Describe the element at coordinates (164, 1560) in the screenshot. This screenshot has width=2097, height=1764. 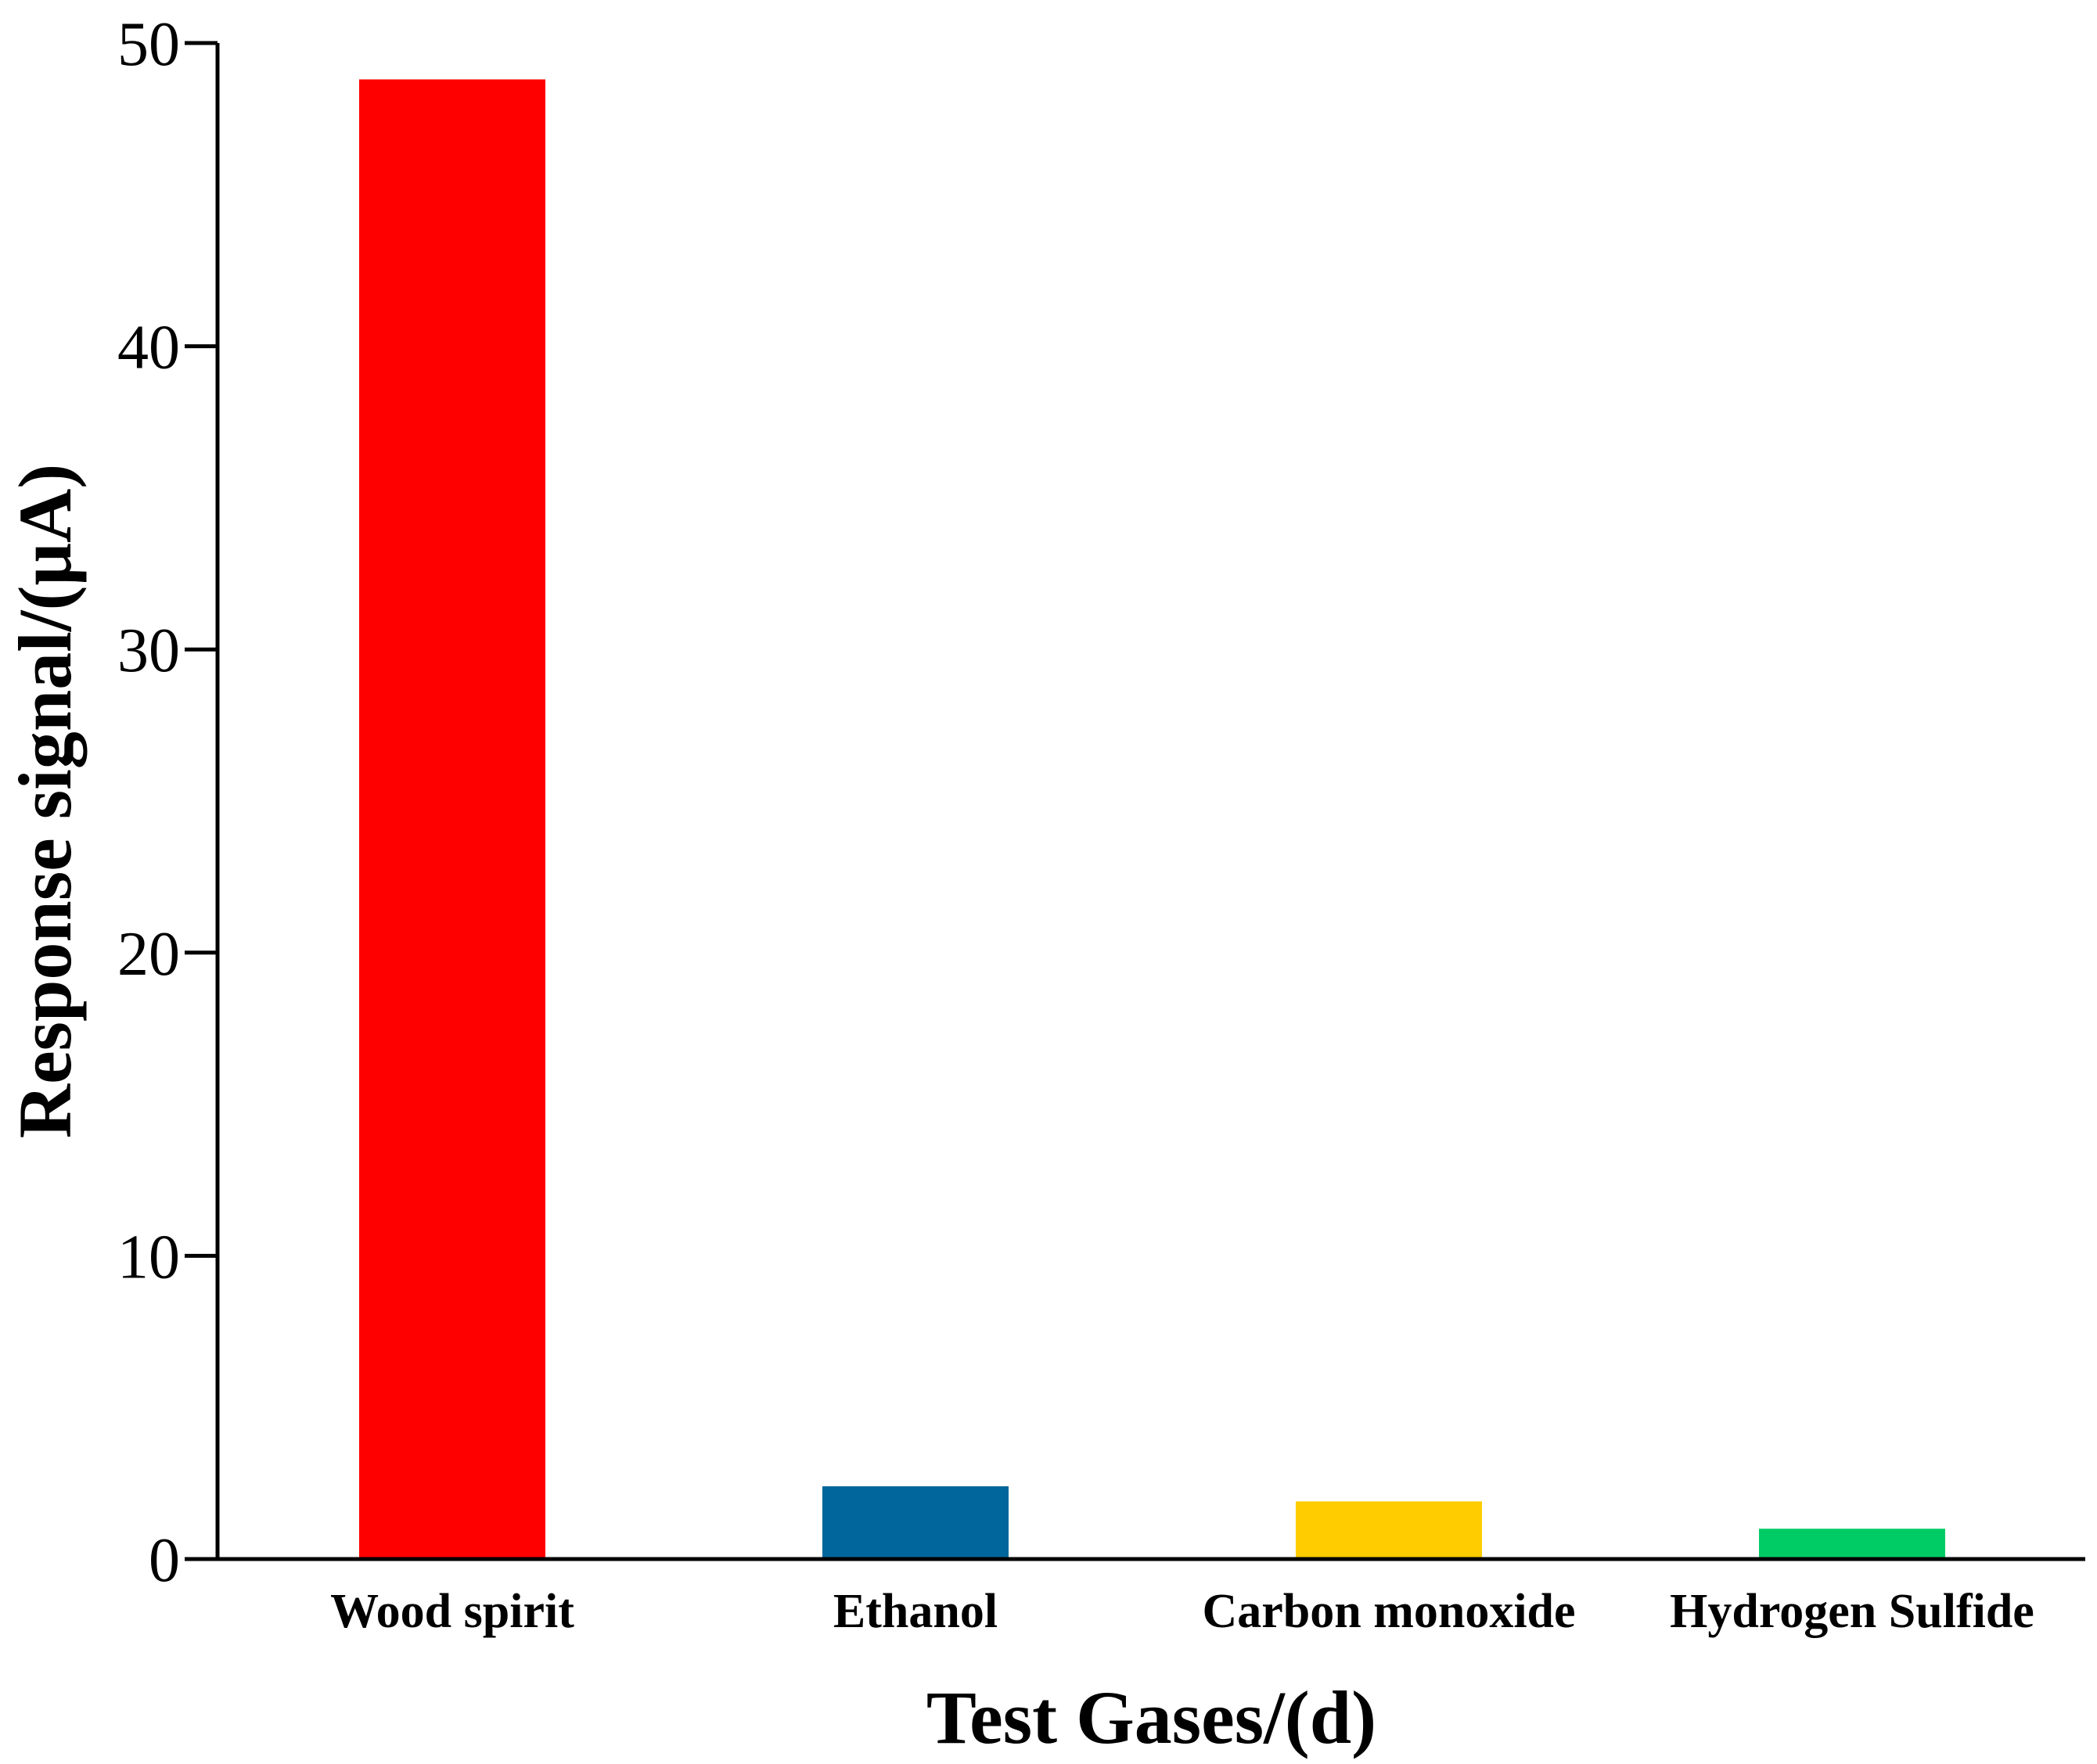
I see `y-tick-label: 0` at that location.